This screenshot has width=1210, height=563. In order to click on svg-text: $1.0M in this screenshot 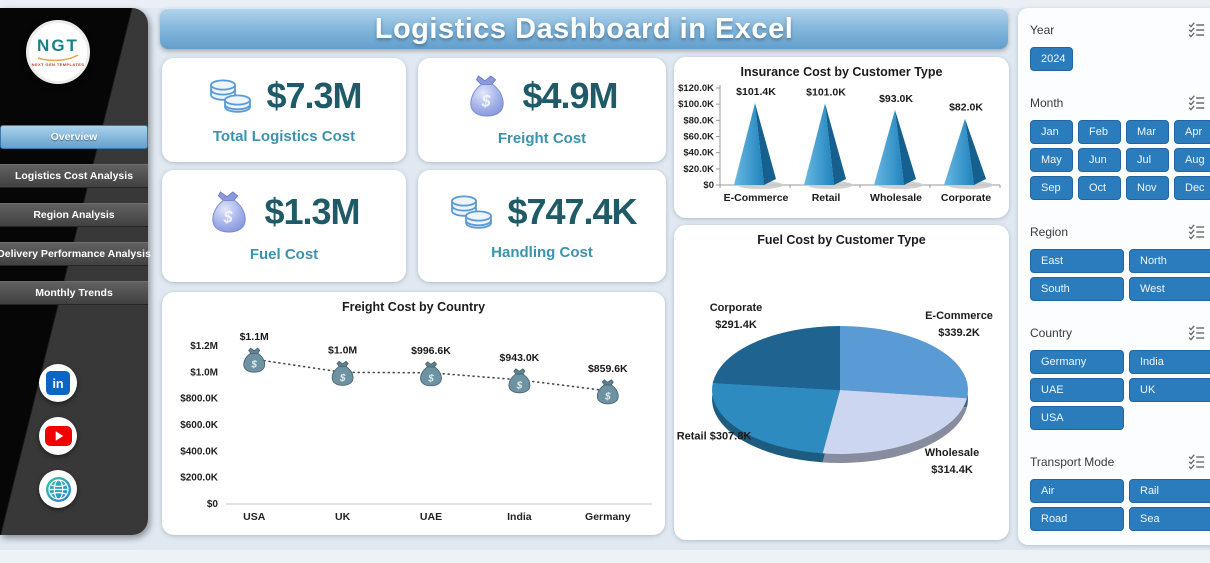, I will do `click(342, 350)`.